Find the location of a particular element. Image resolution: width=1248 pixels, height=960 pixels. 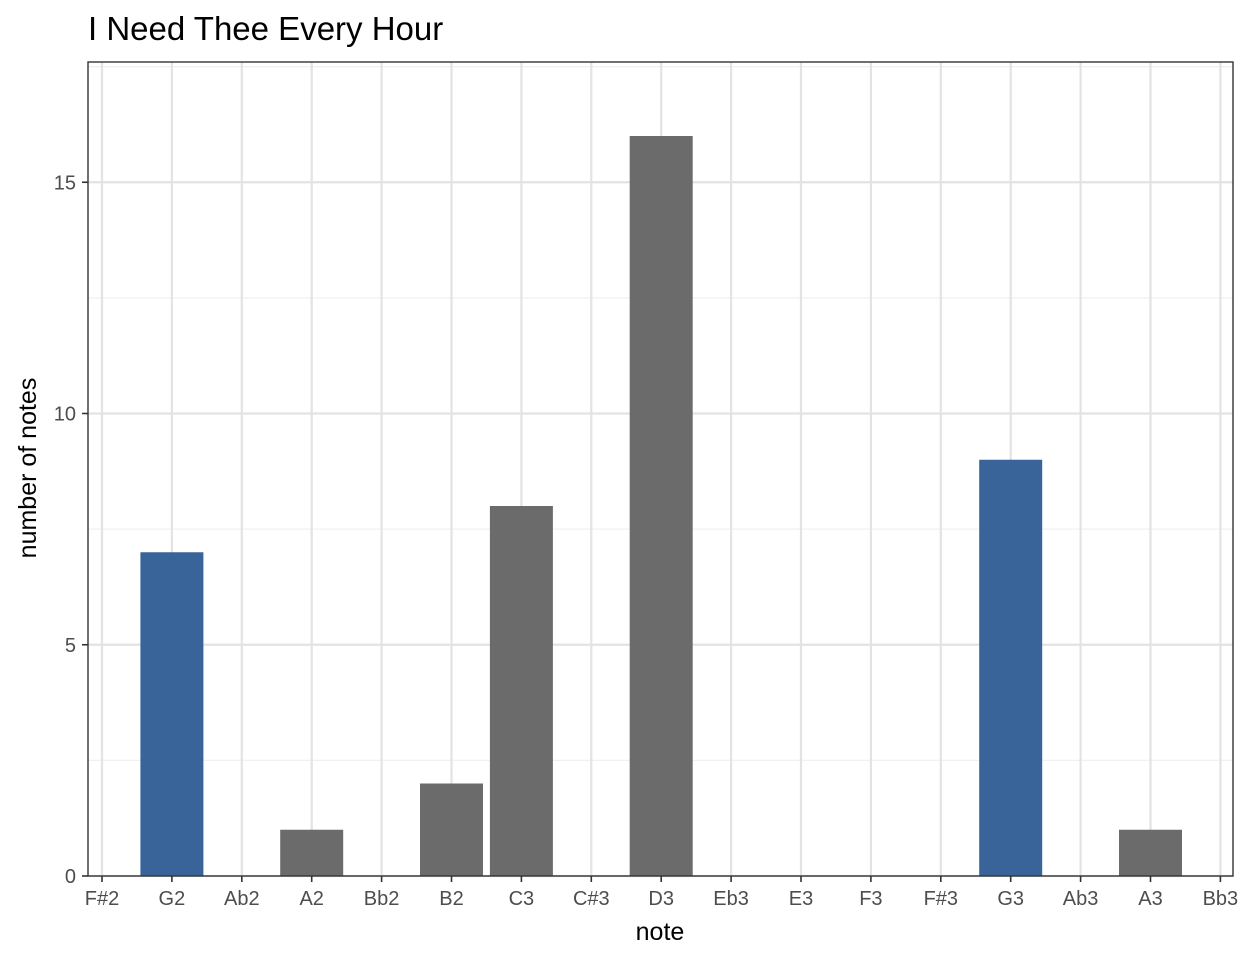

x-tick-label: Bb3 is located at coordinates (1221, 899).